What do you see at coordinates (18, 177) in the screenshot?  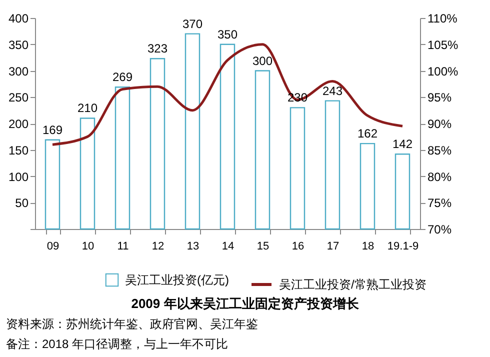 I see `y-tick-label: 100` at bounding box center [18, 177].